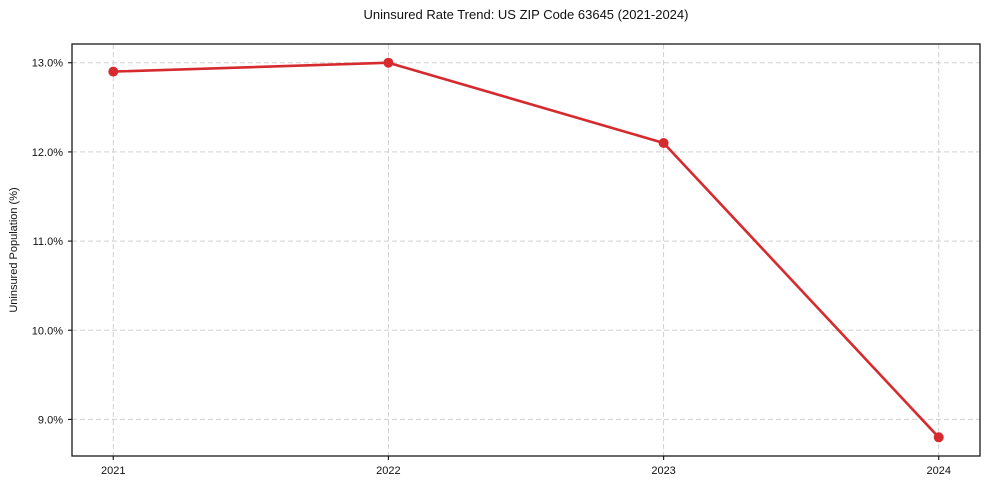  Describe the element at coordinates (113, 71) in the screenshot. I see `data-point-2021` at that location.